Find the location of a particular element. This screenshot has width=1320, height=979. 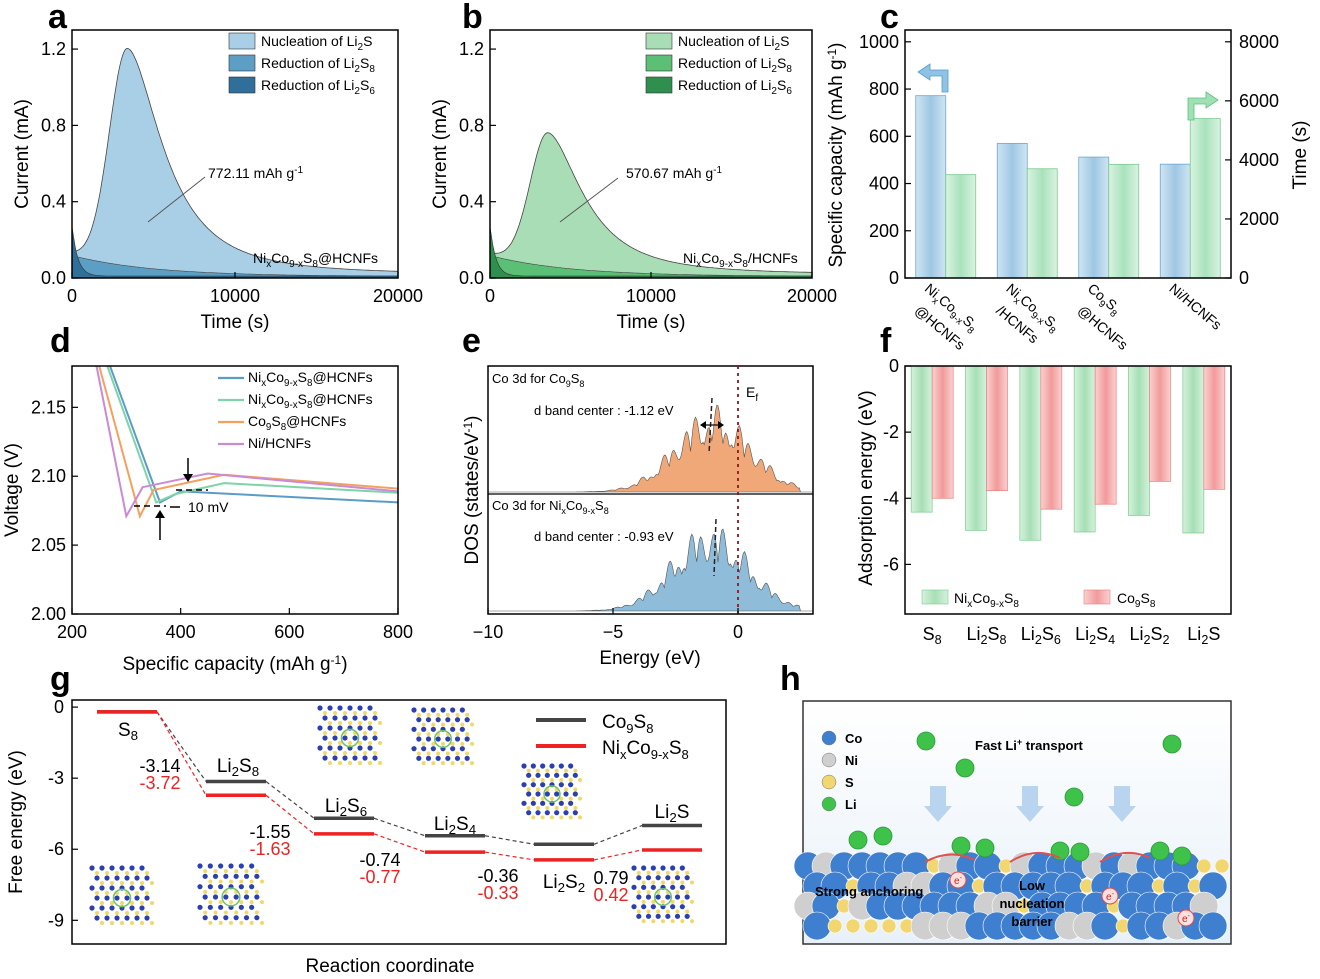

h-transfer-arrow is located at coordinates (950, 858).